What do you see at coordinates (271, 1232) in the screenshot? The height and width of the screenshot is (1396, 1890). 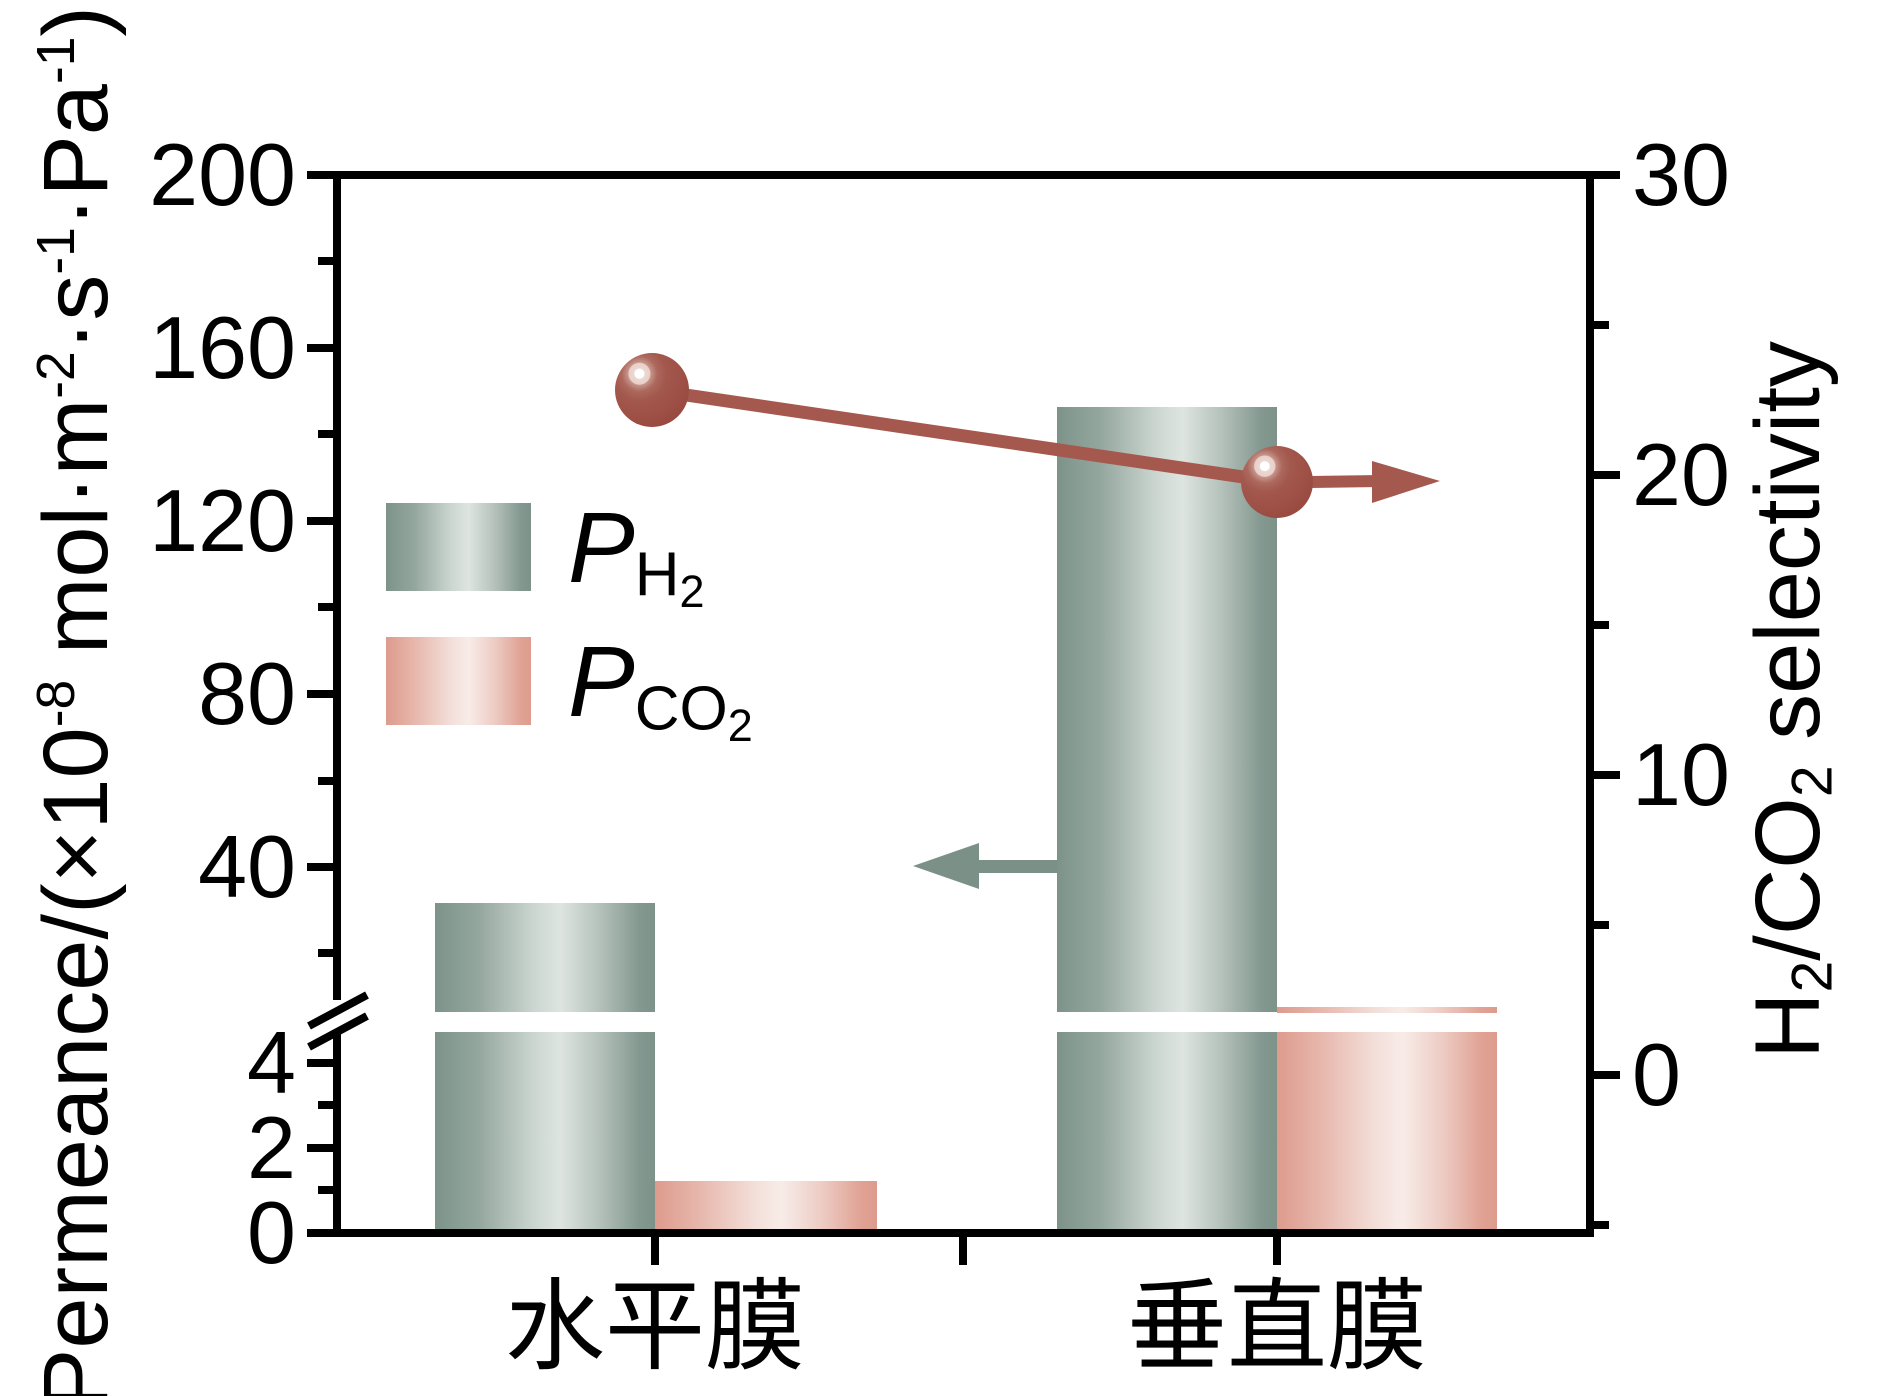 I see `left-label-0: 0` at bounding box center [271, 1232].